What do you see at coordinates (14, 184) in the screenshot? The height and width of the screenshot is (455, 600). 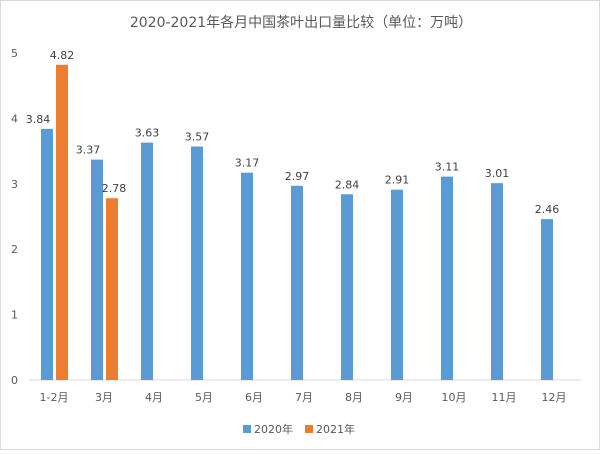 I see `y-tick-label: 3` at bounding box center [14, 184].